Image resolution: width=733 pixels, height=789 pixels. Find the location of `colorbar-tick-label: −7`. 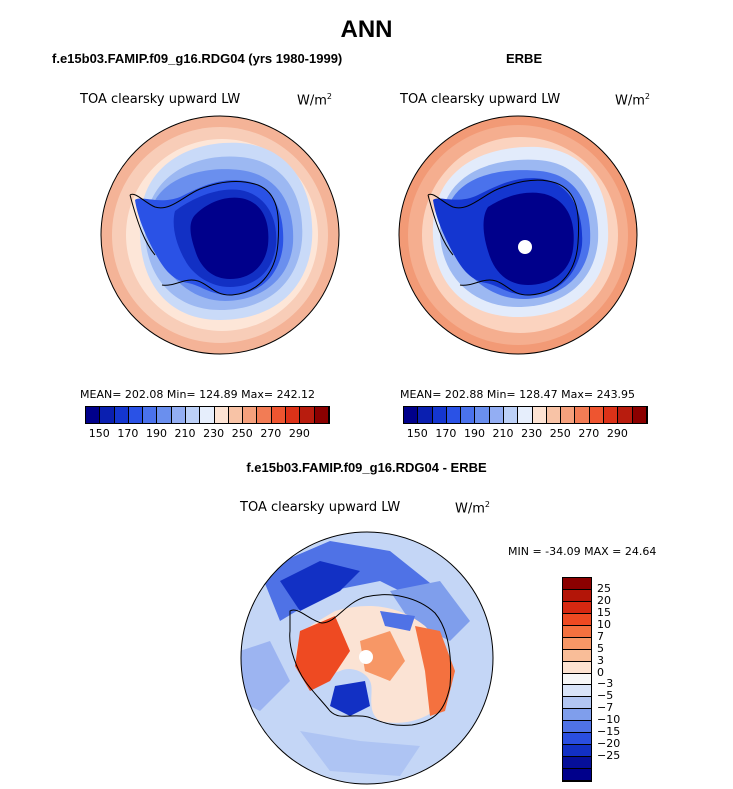

colorbar-tick-label: −7 is located at coordinates (605, 708).